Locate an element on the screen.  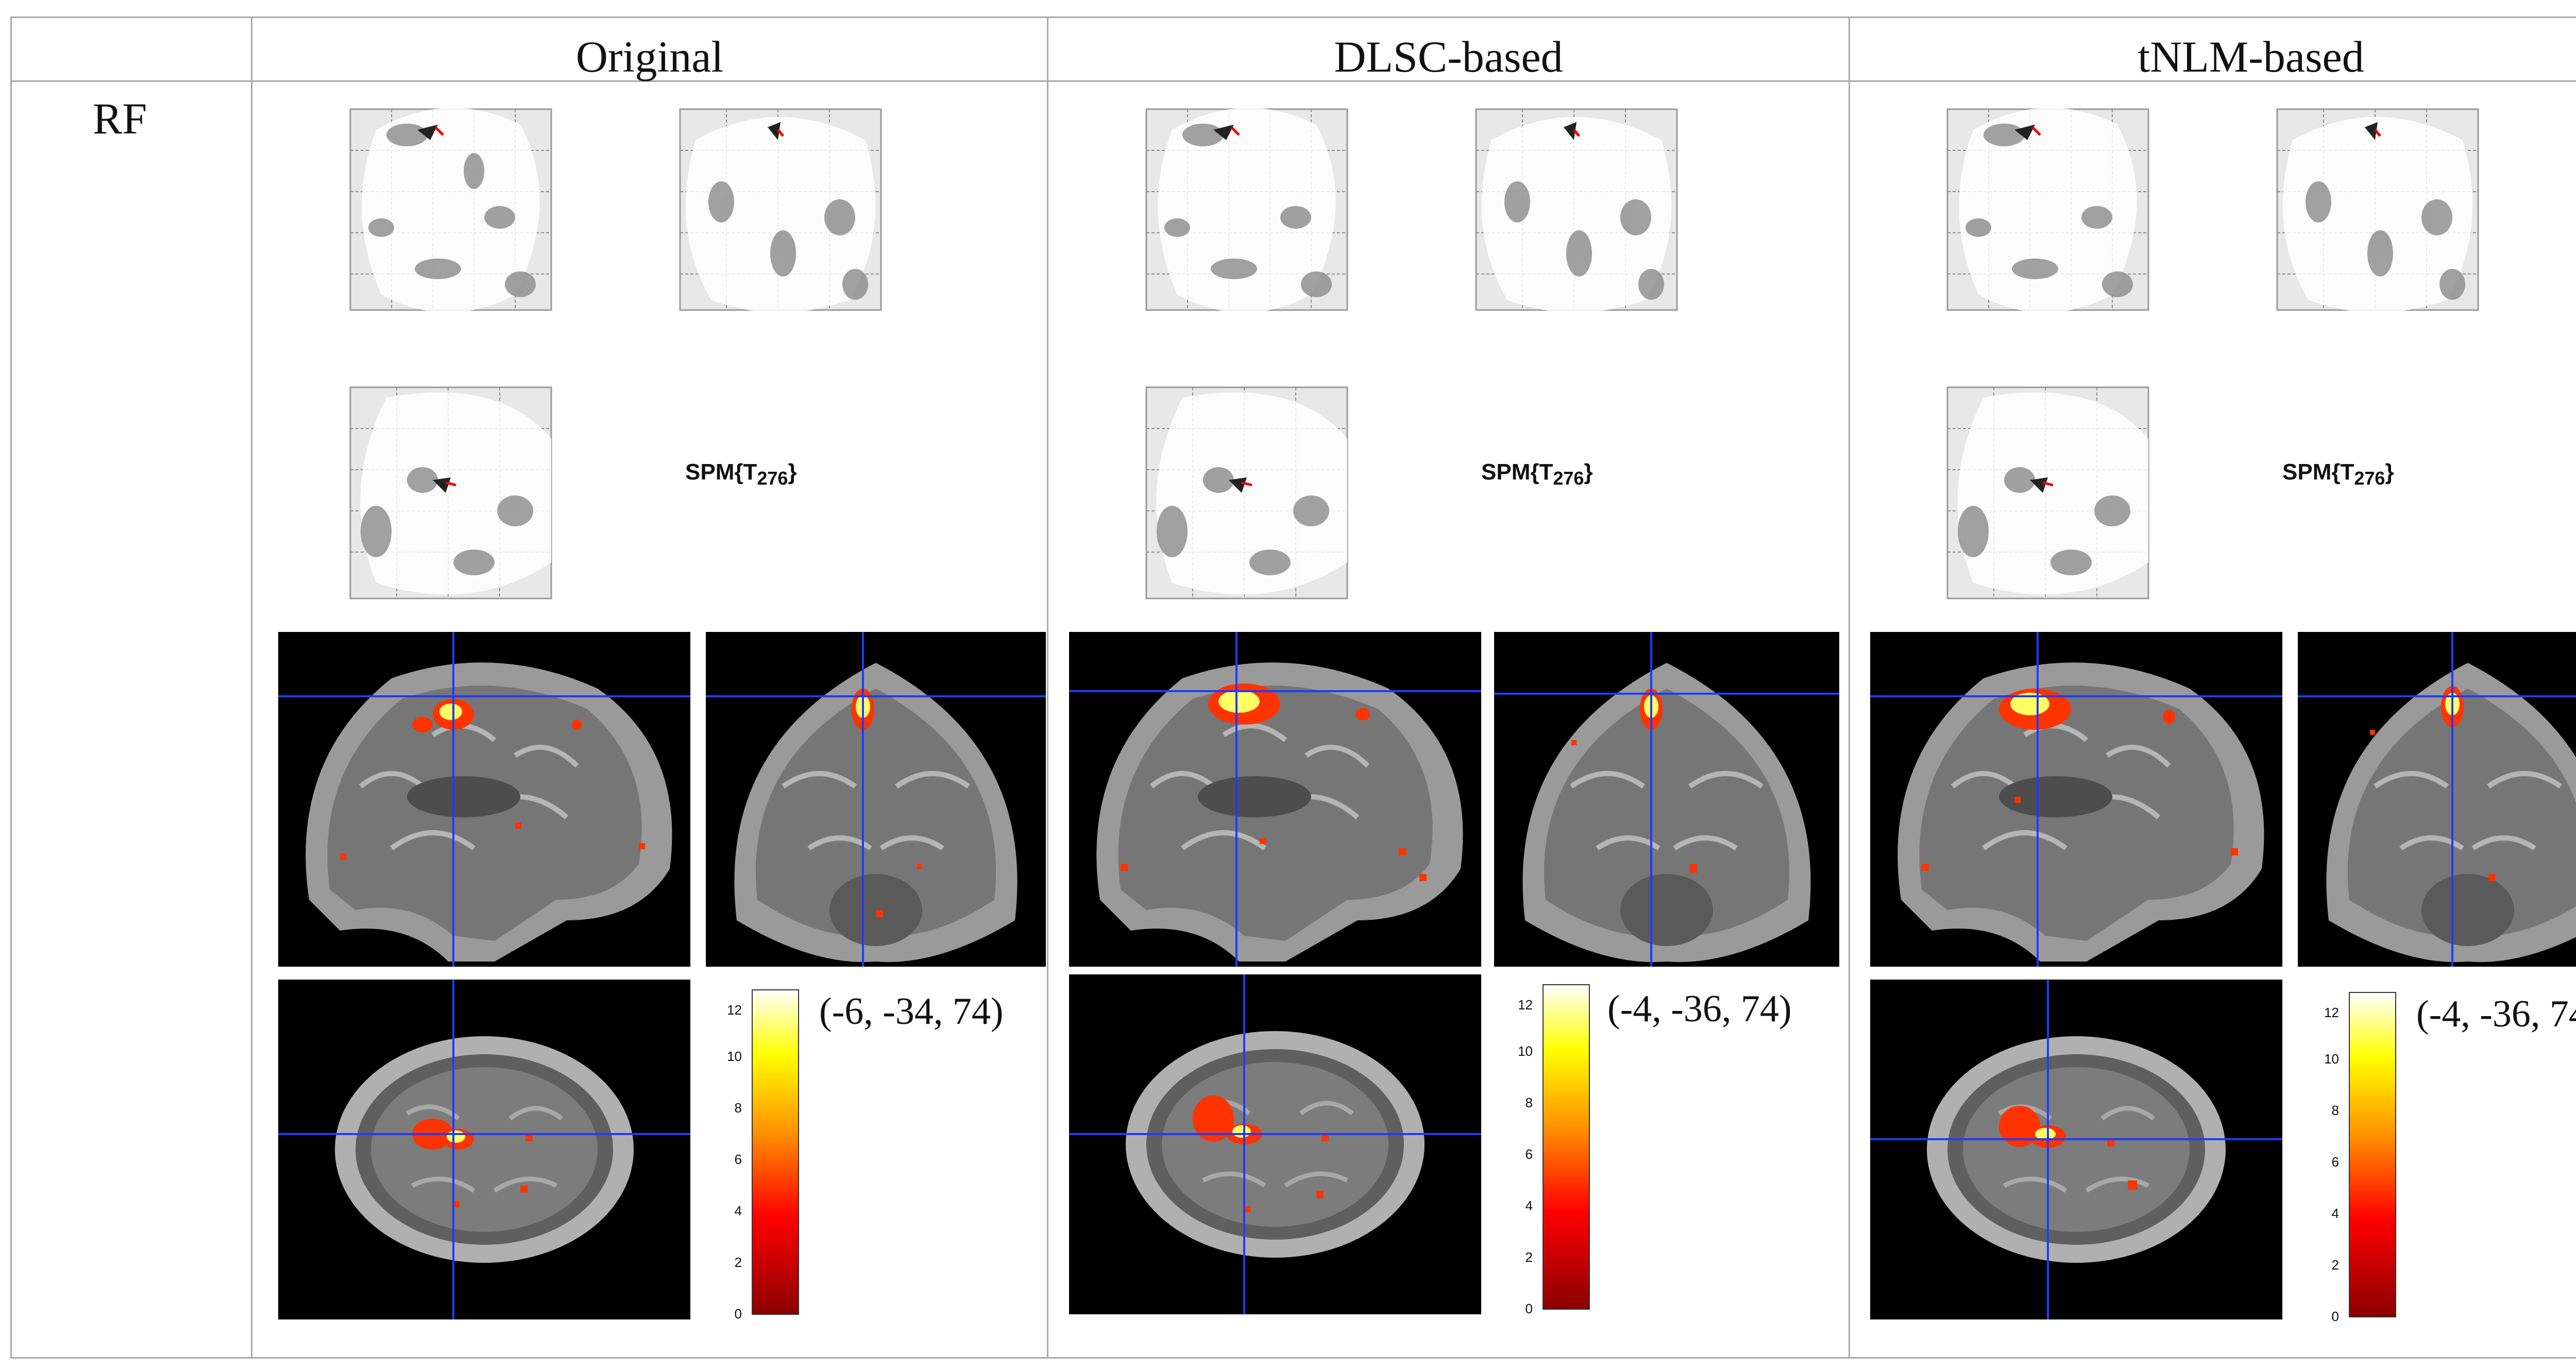
header-divider is located at coordinates (1293, 81).